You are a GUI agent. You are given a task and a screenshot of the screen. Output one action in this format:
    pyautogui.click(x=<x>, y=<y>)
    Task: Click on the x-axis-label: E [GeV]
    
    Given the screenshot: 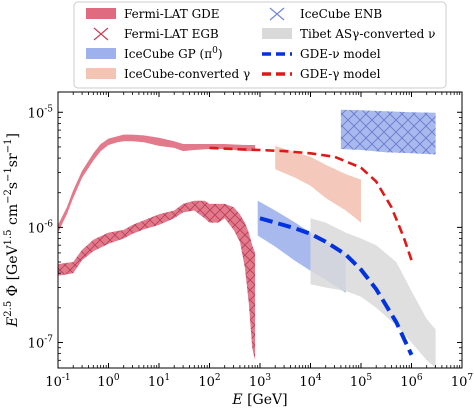 What is the action you would take?
    pyautogui.click(x=259, y=400)
    